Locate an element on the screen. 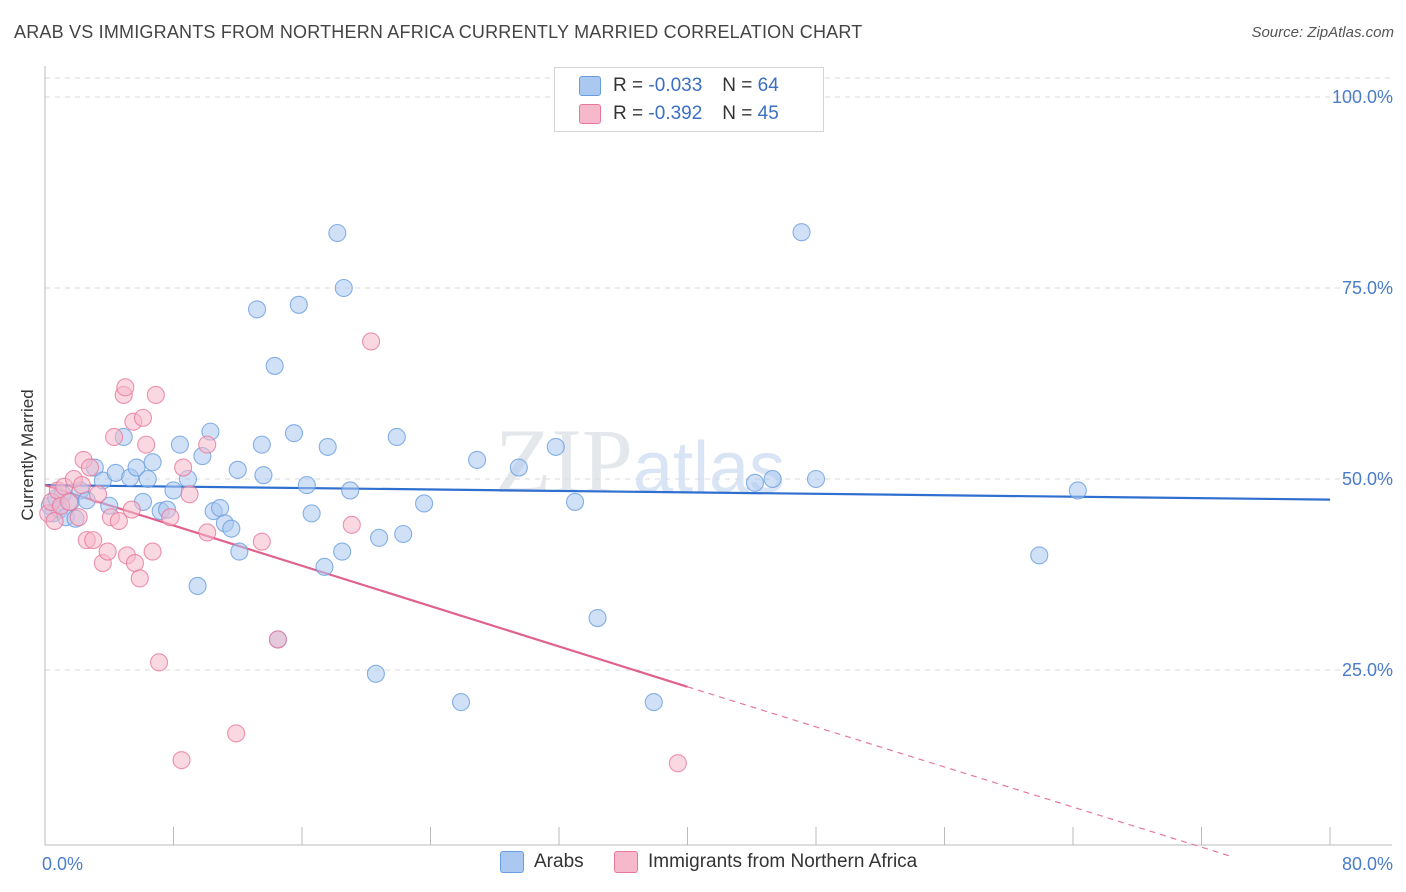 The height and width of the screenshot is (892, 1406). y-tick-label: 50.0% is located at coordinates (1367, 479).